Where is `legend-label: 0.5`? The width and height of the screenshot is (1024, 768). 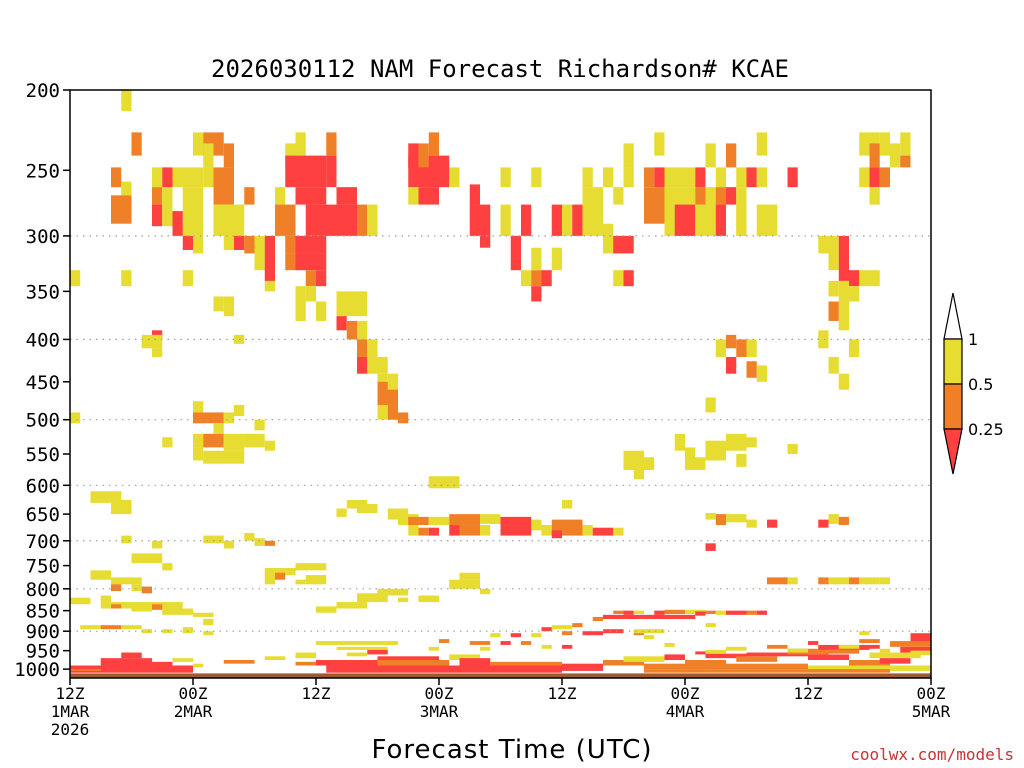 legend-label: 0.5 is located at coordinates (980, 384).